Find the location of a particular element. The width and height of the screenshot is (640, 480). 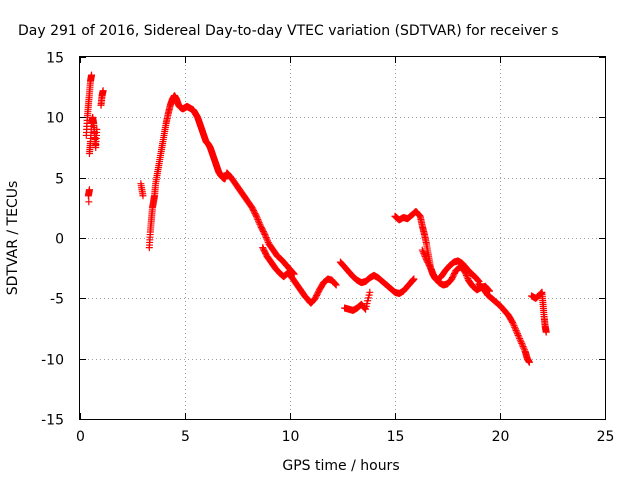

y-tick-label: 5 is located at coordinates (59, 180).